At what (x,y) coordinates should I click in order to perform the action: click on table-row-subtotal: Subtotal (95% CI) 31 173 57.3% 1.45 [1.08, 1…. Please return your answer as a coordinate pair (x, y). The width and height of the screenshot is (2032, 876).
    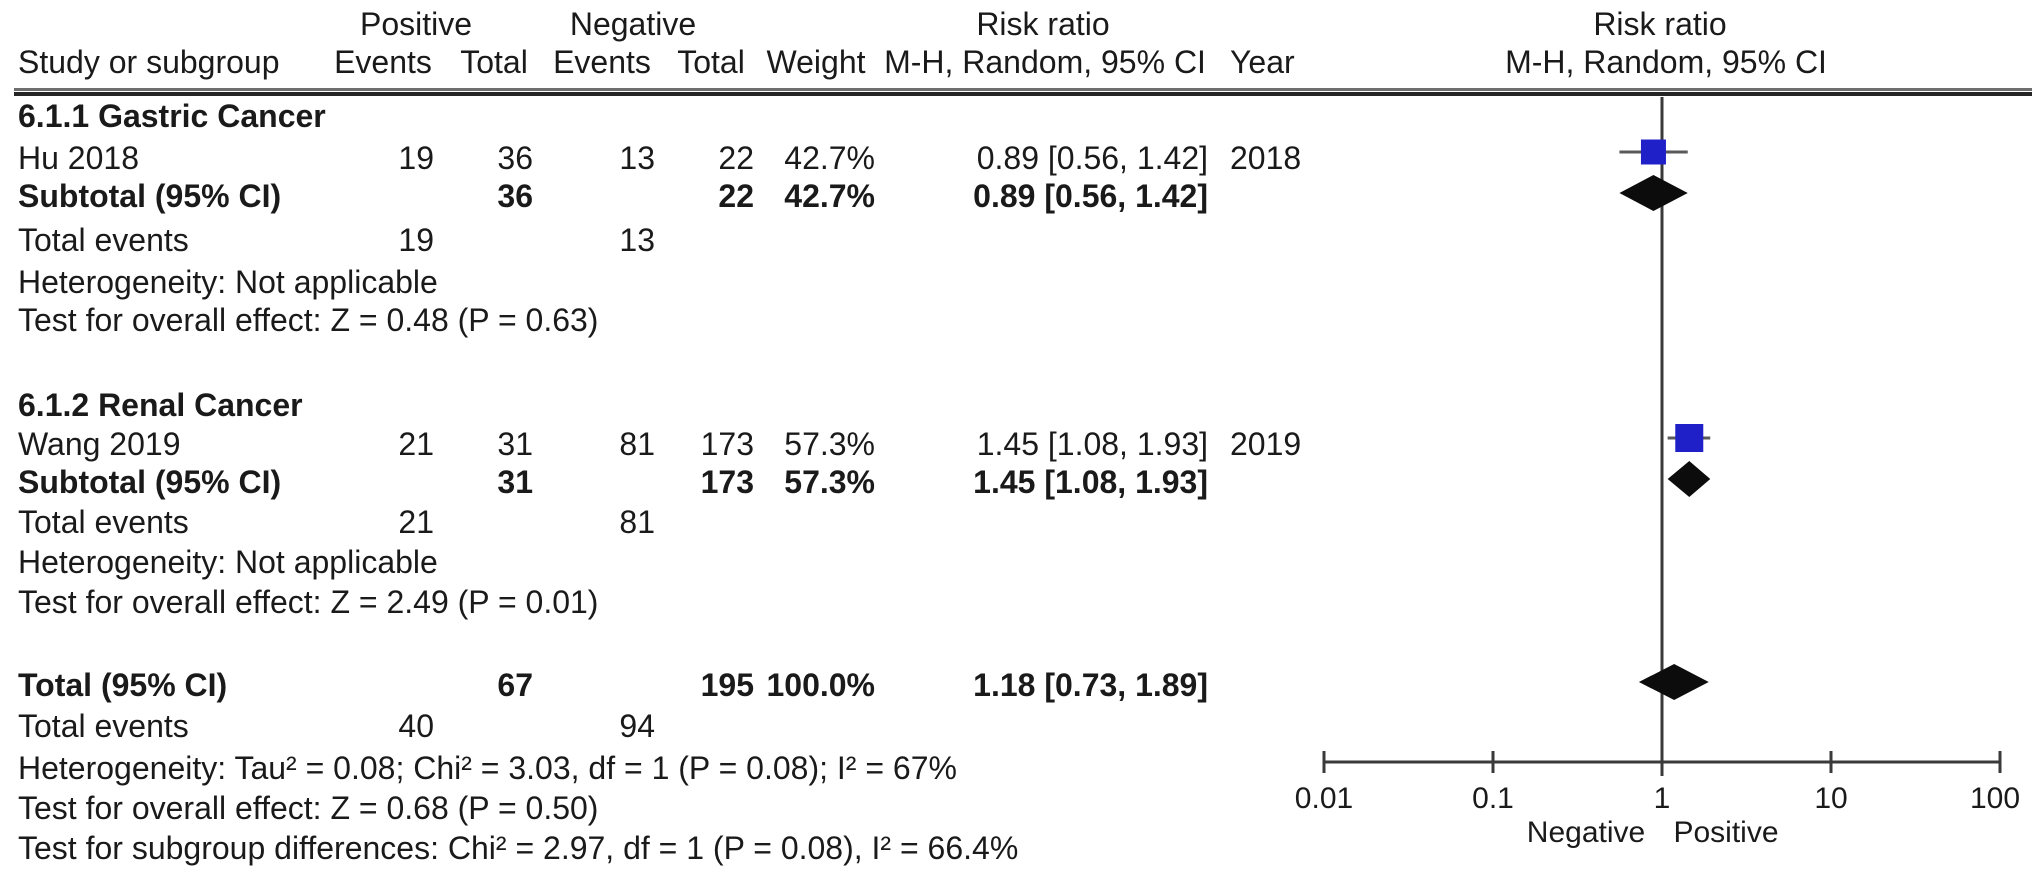
    Looking at the image, I should click on (1016, 482).